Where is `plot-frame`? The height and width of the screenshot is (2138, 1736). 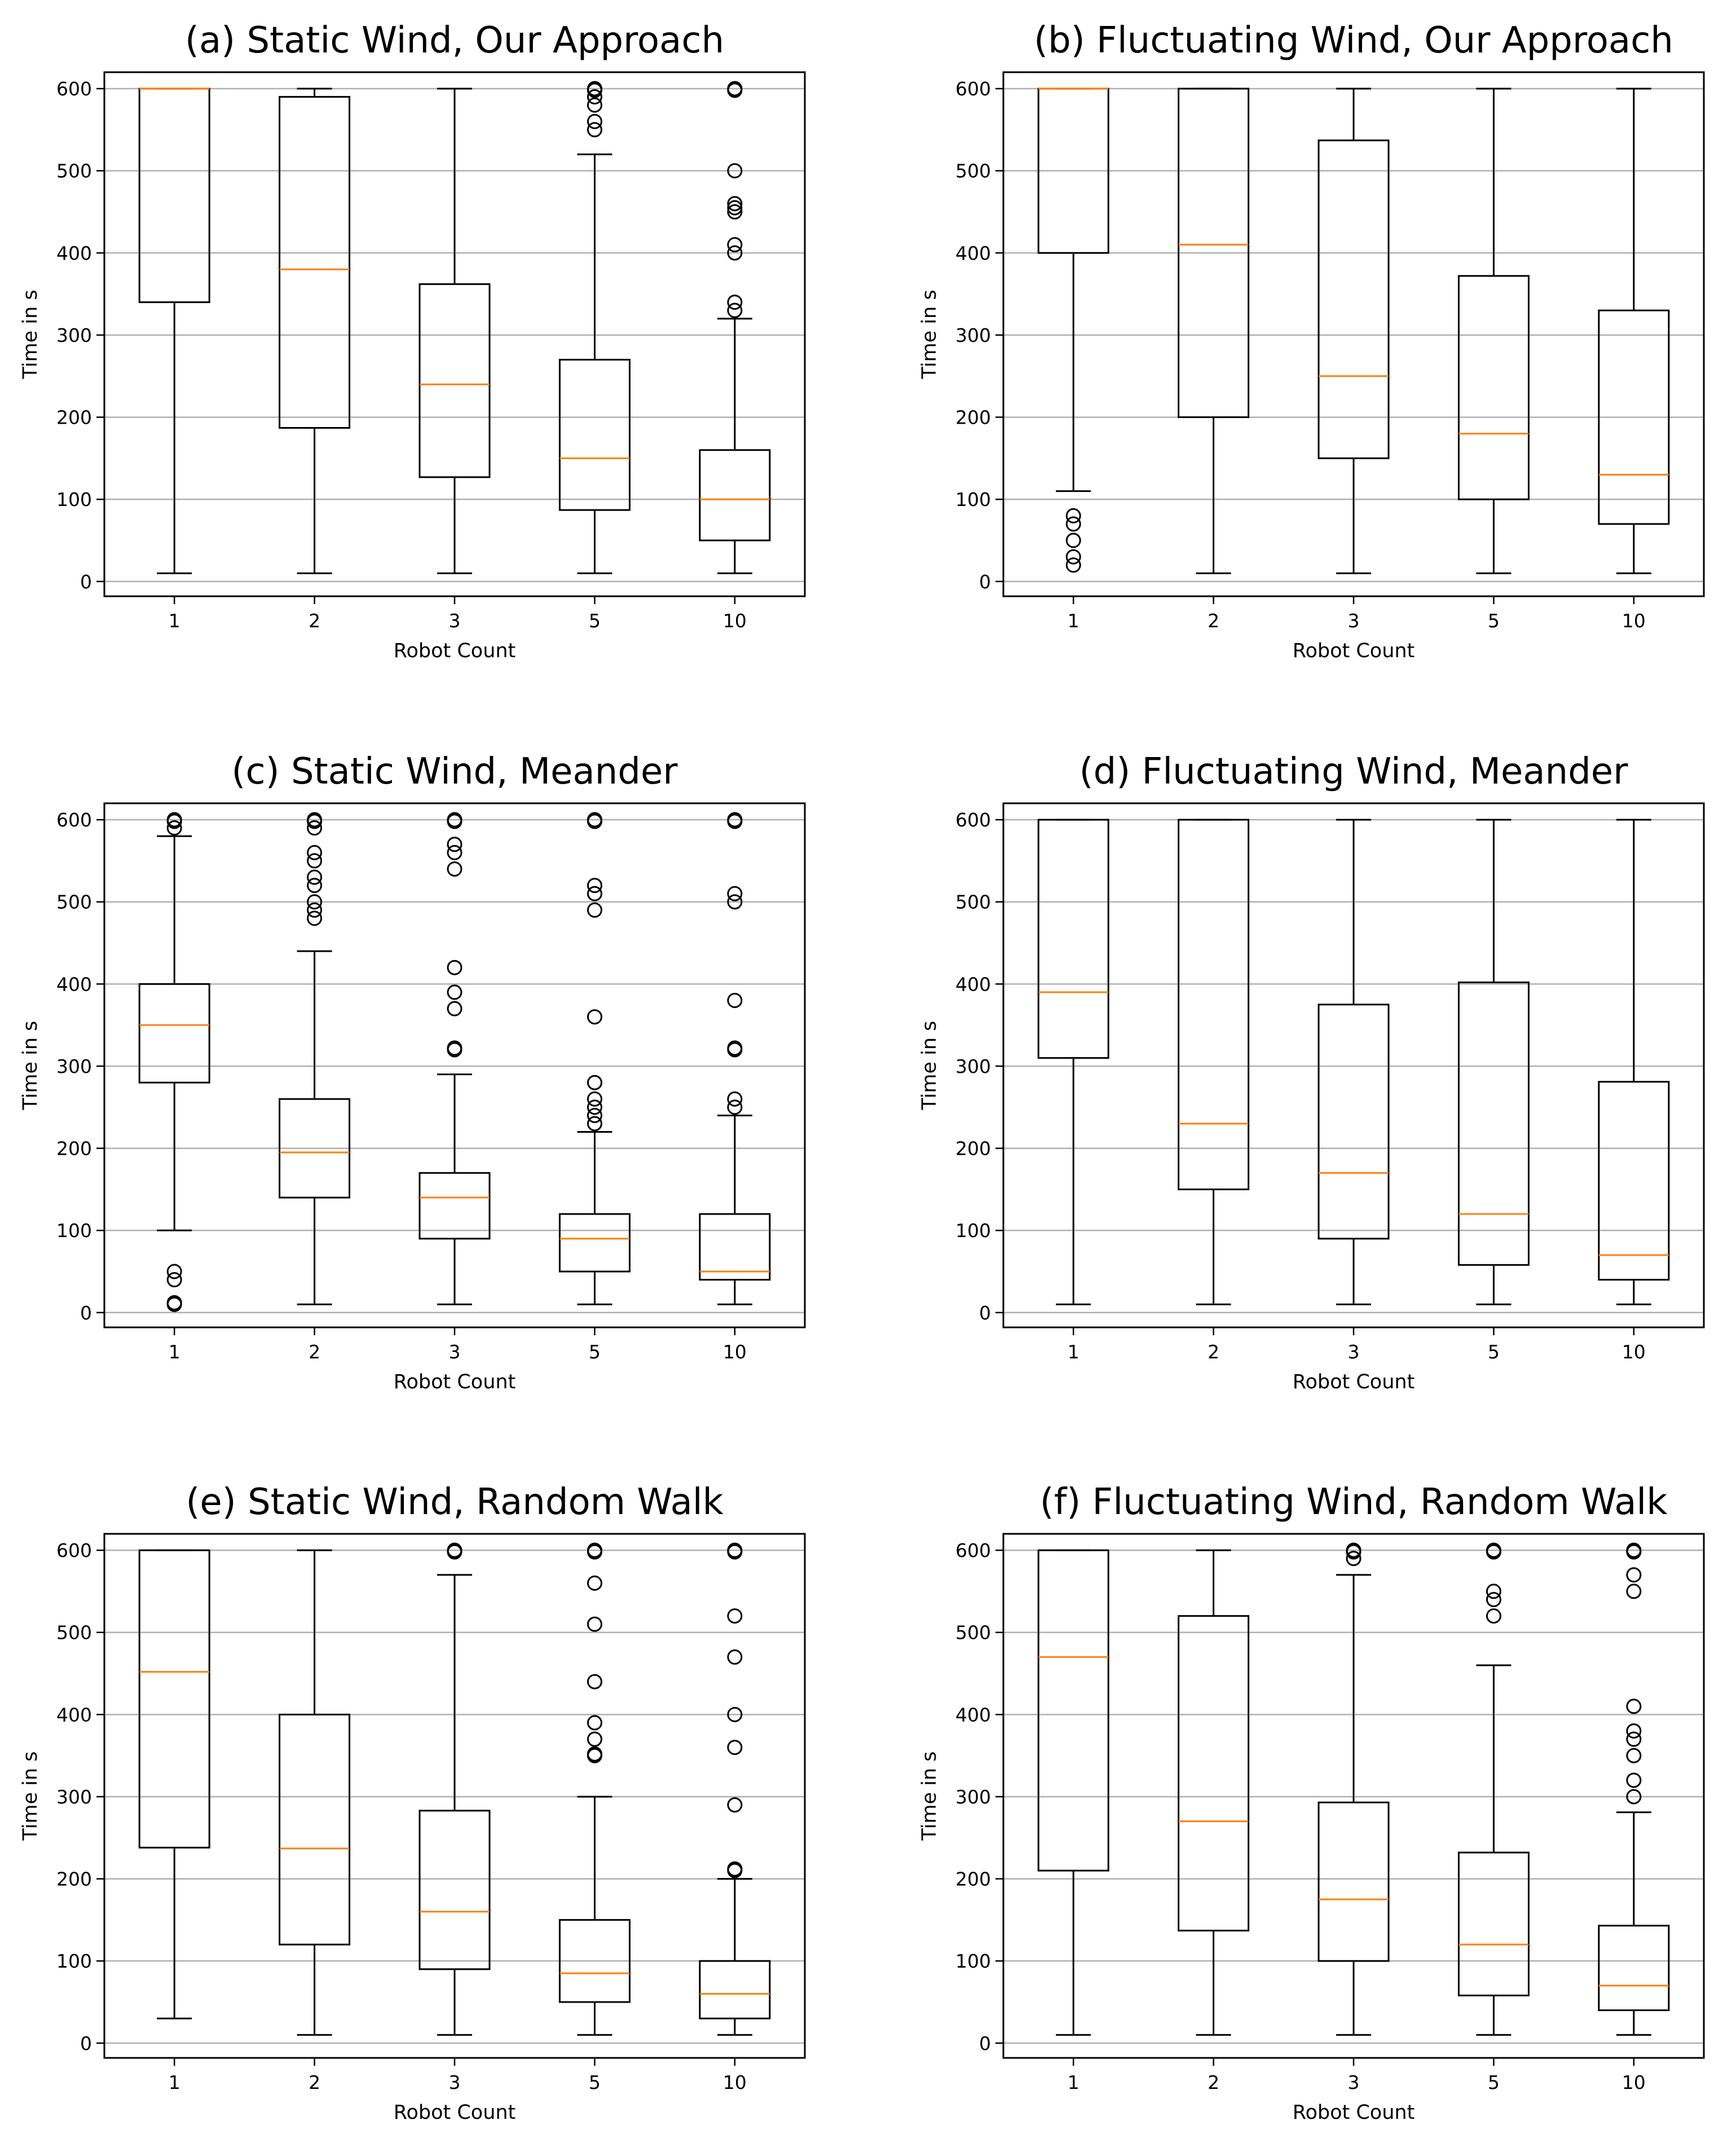
plot-frame is located at coordinates (454, 1796).